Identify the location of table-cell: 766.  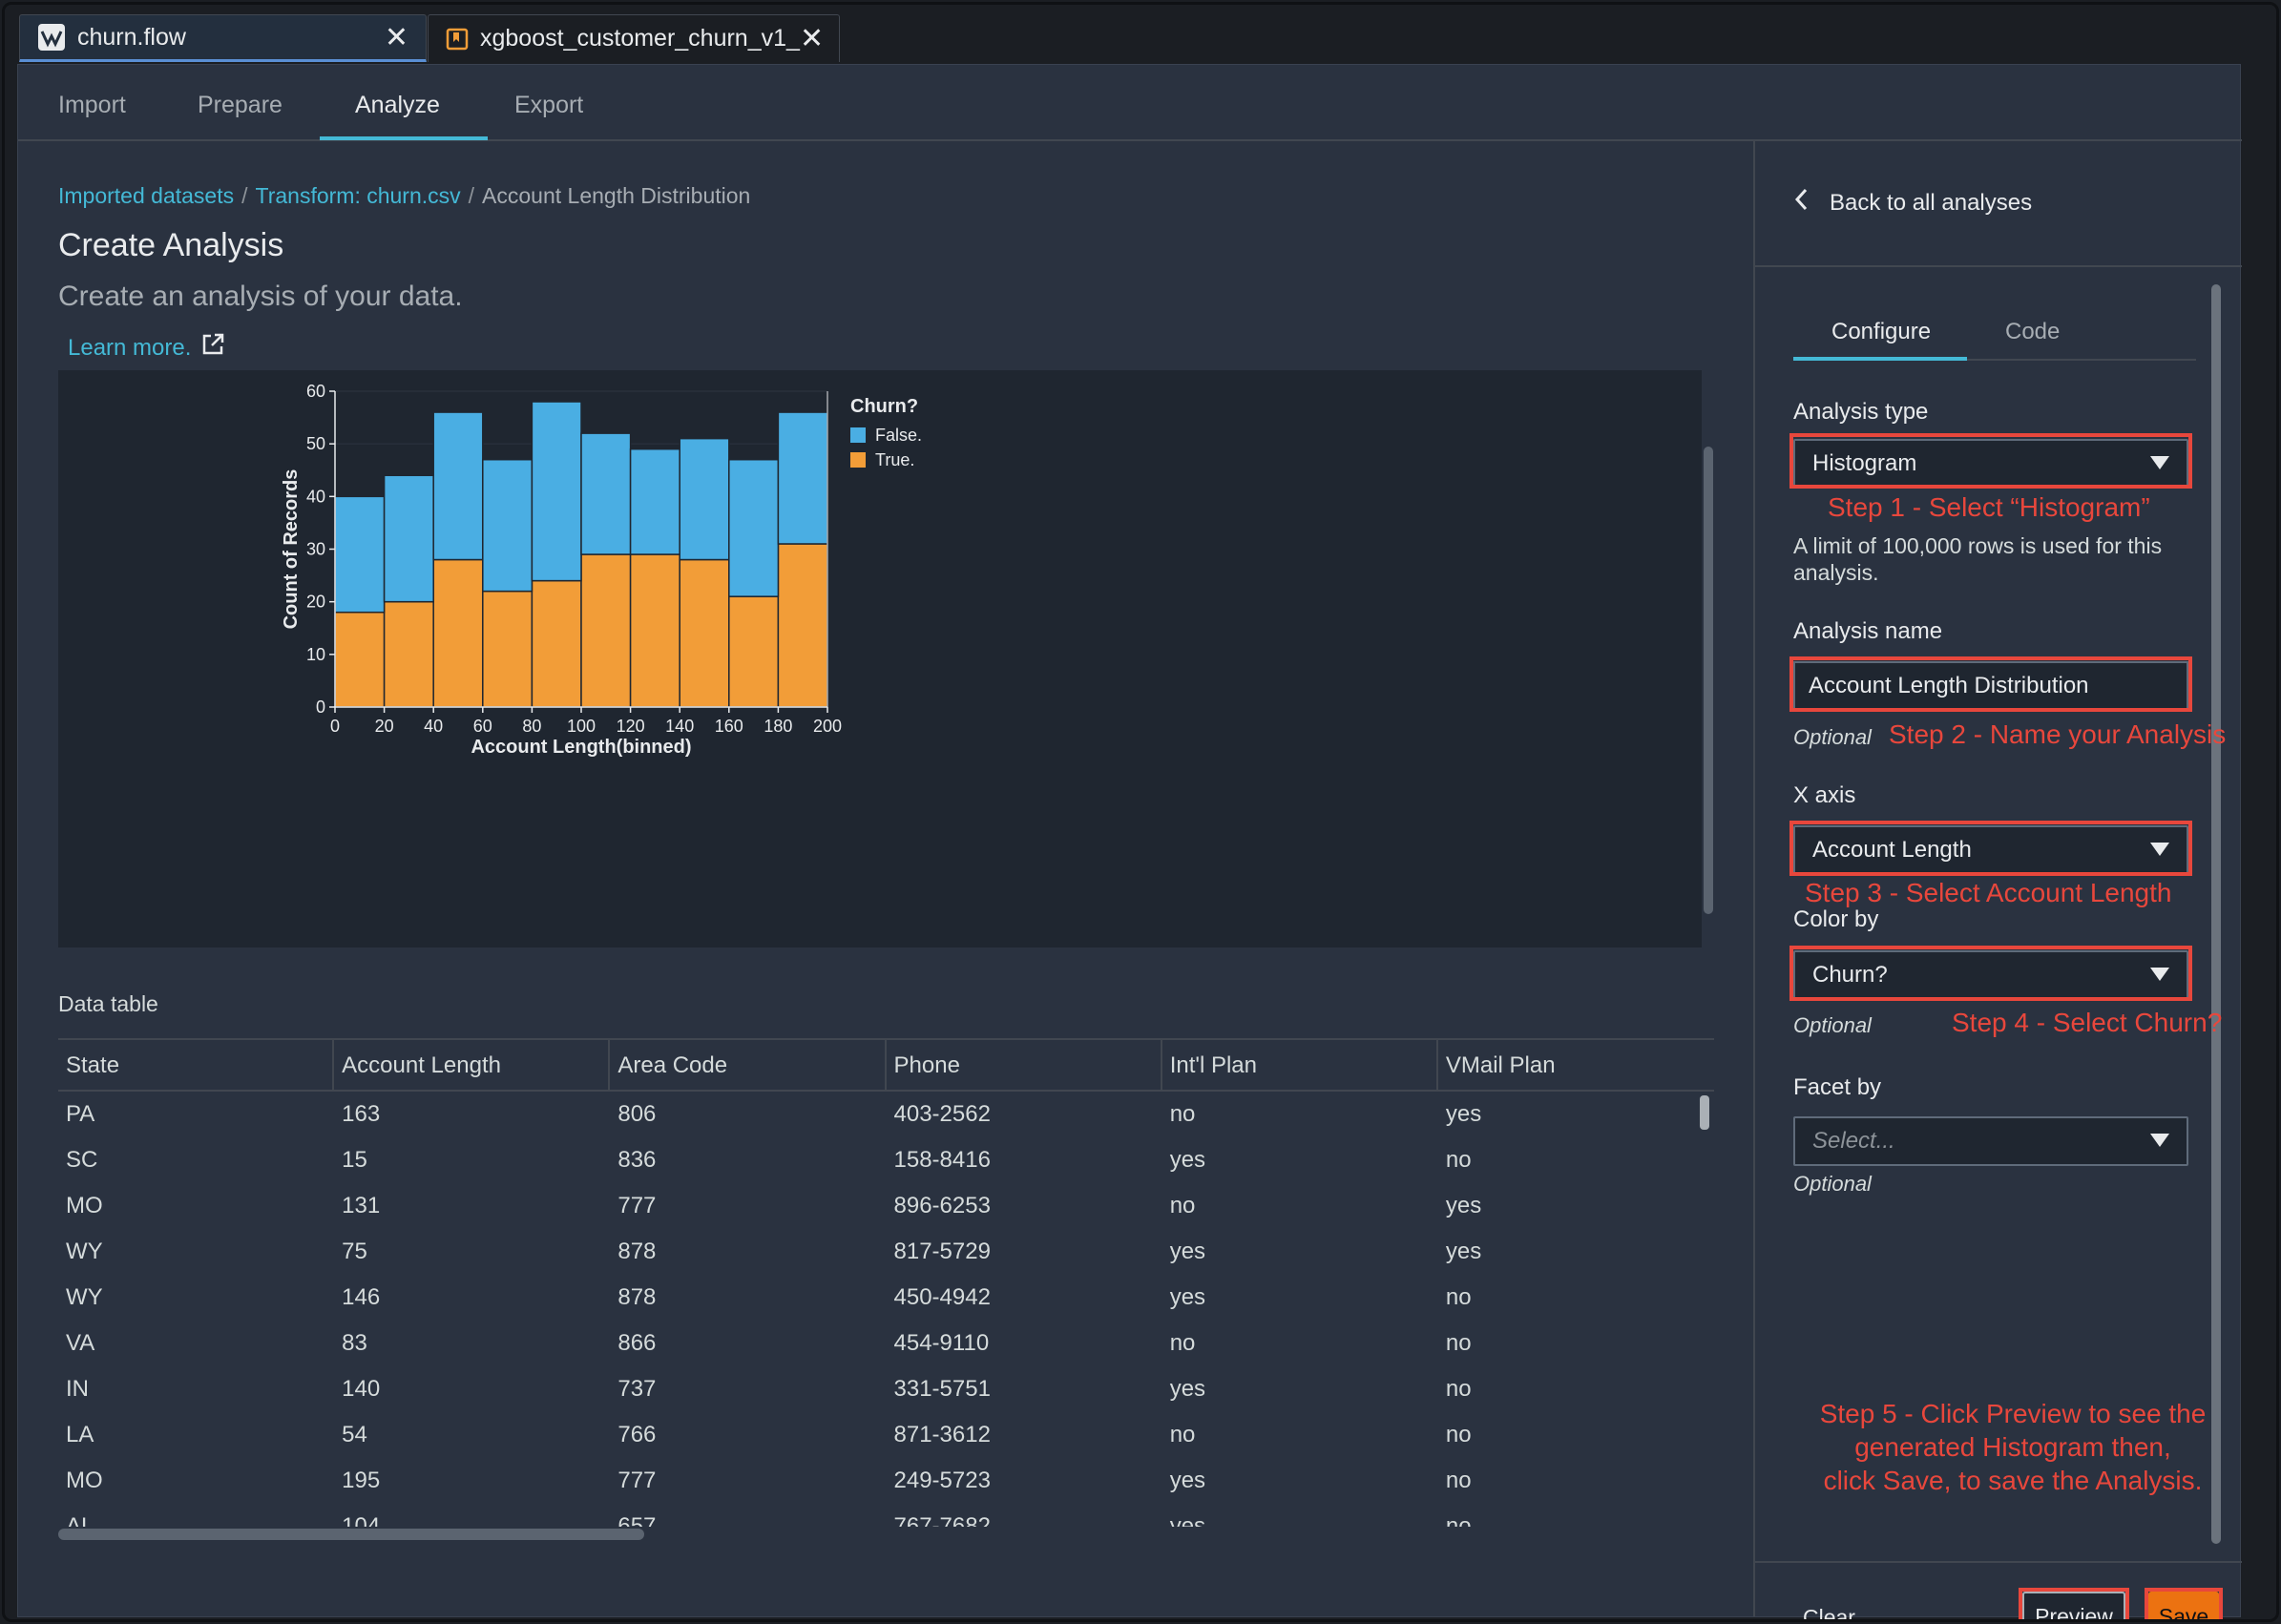
(637, 1434).